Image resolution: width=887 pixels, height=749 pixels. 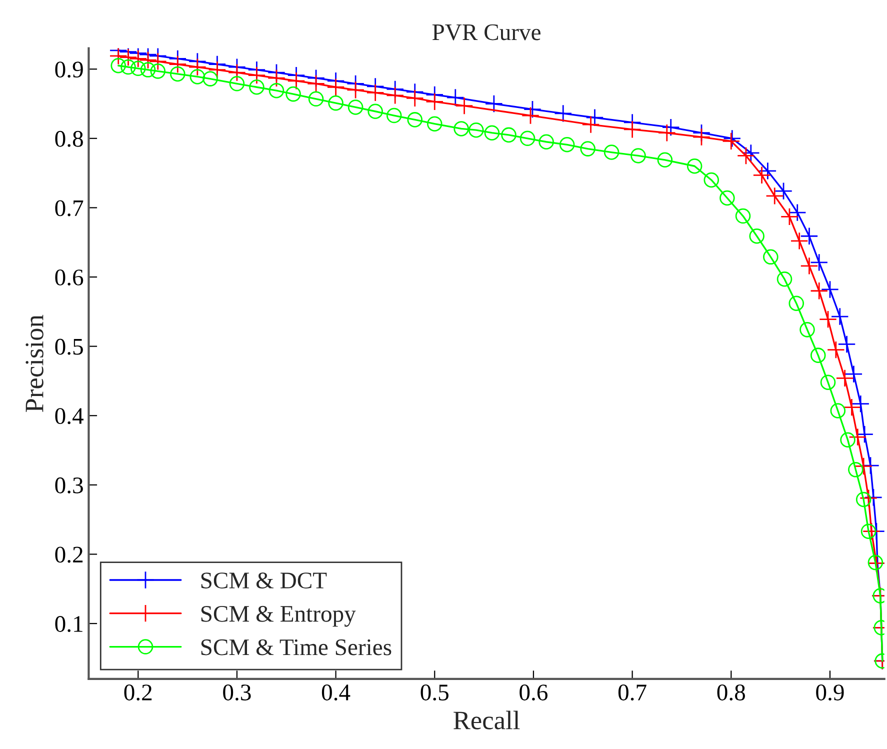 What do you see at coordinates (336, 692) in the screenshot?
I see `x-tick-label: 0.4` at bounding box center [336, 692].